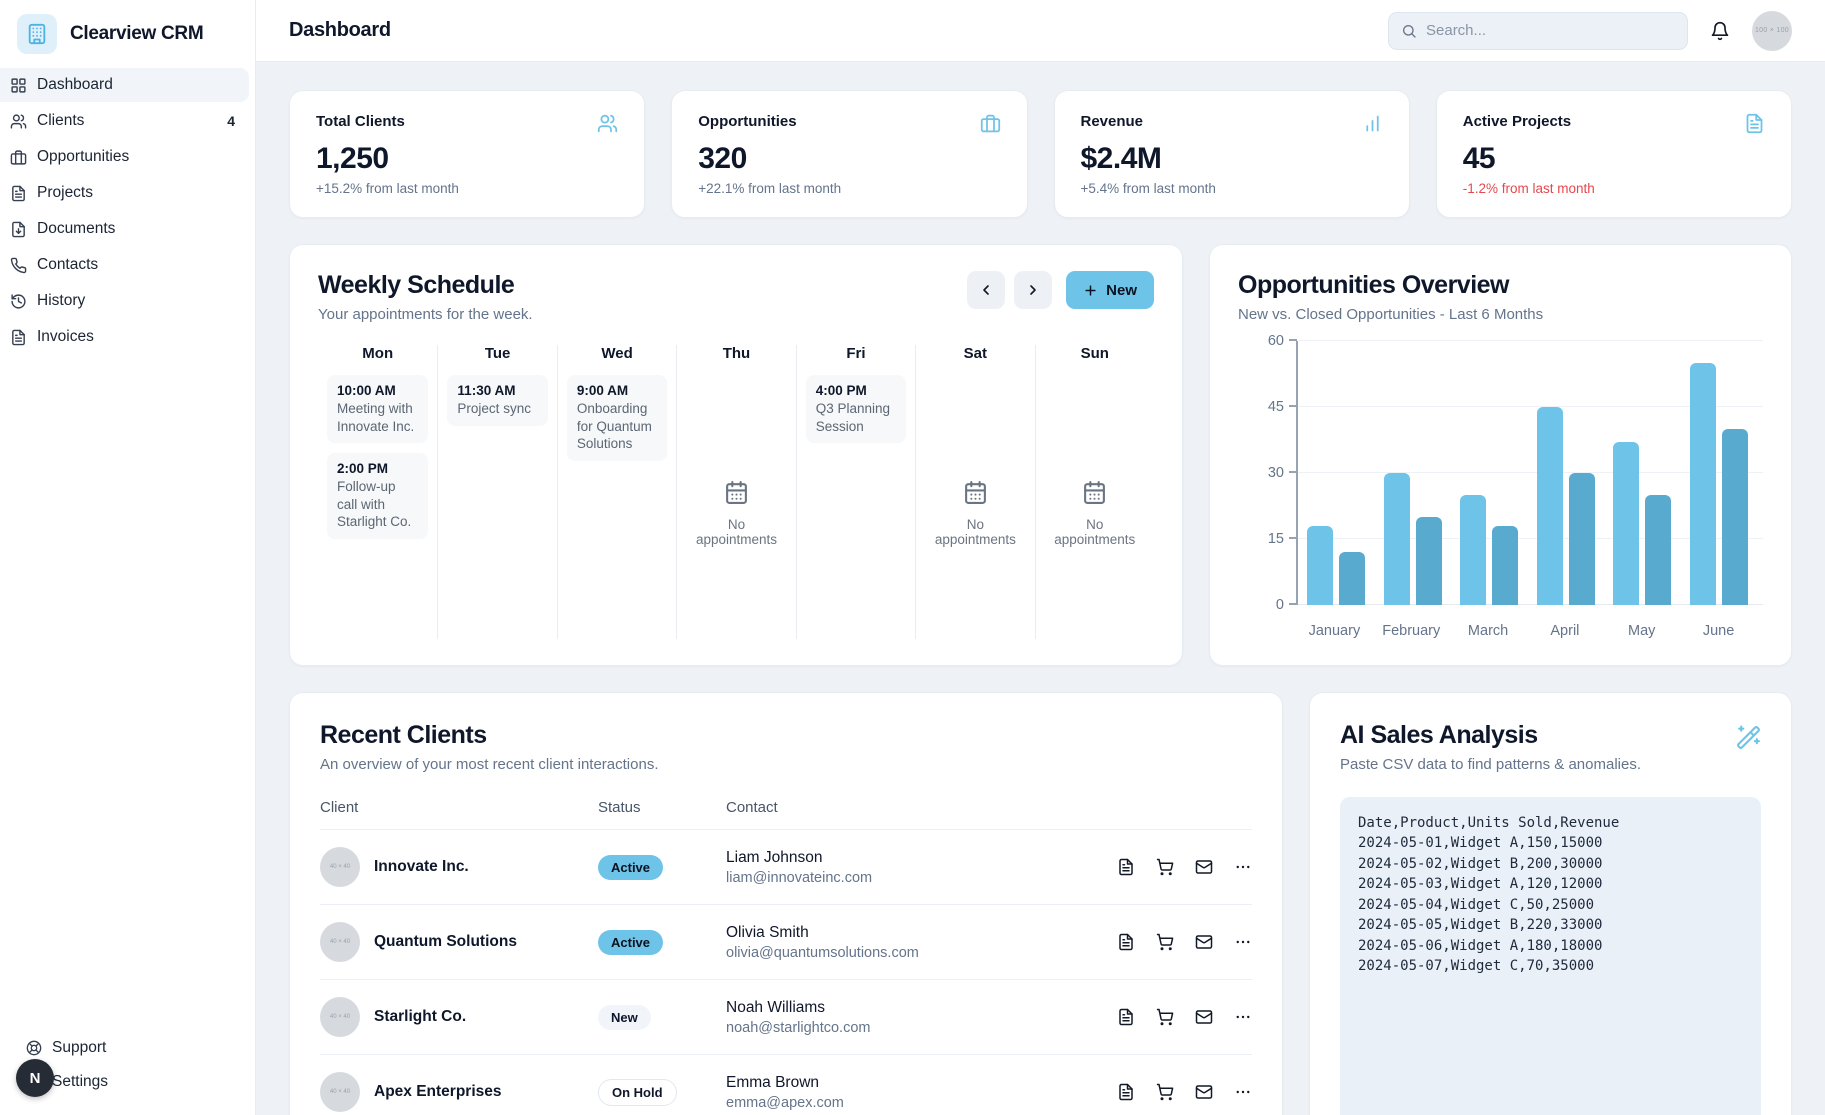 This screenshot has height=1115, width=1825. What do you see at coordinates (798, 1027) in the screenshot?
I see `contact-email: noah@starlightco.com` at bounding box center [798, 1027].